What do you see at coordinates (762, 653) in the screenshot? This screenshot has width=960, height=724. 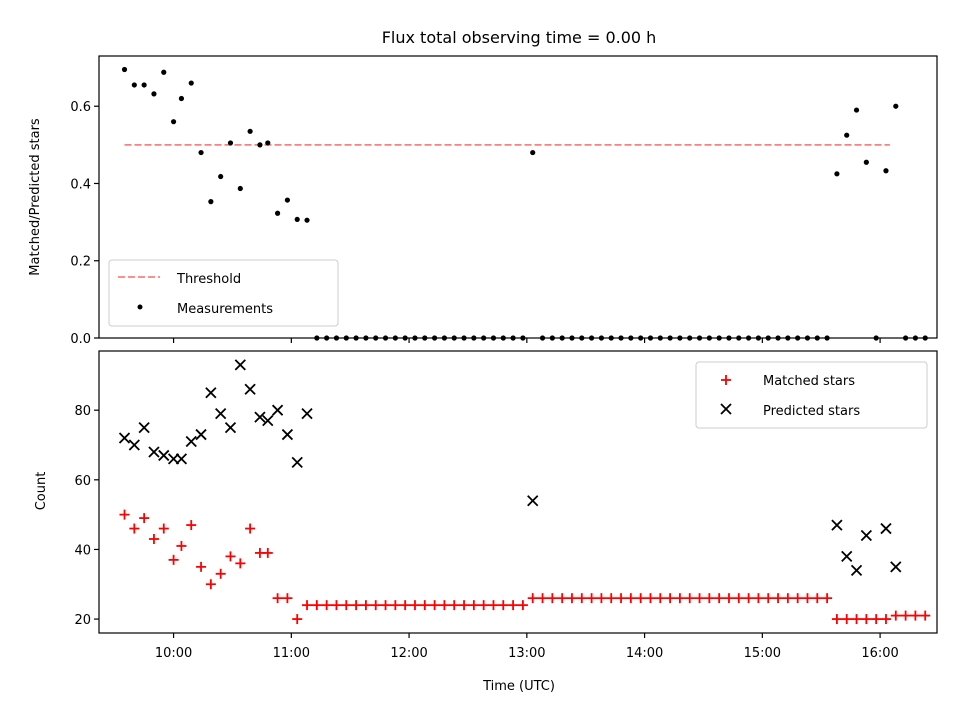 I see `x-tick-label: 15:00` at bounding box center [762, 653].